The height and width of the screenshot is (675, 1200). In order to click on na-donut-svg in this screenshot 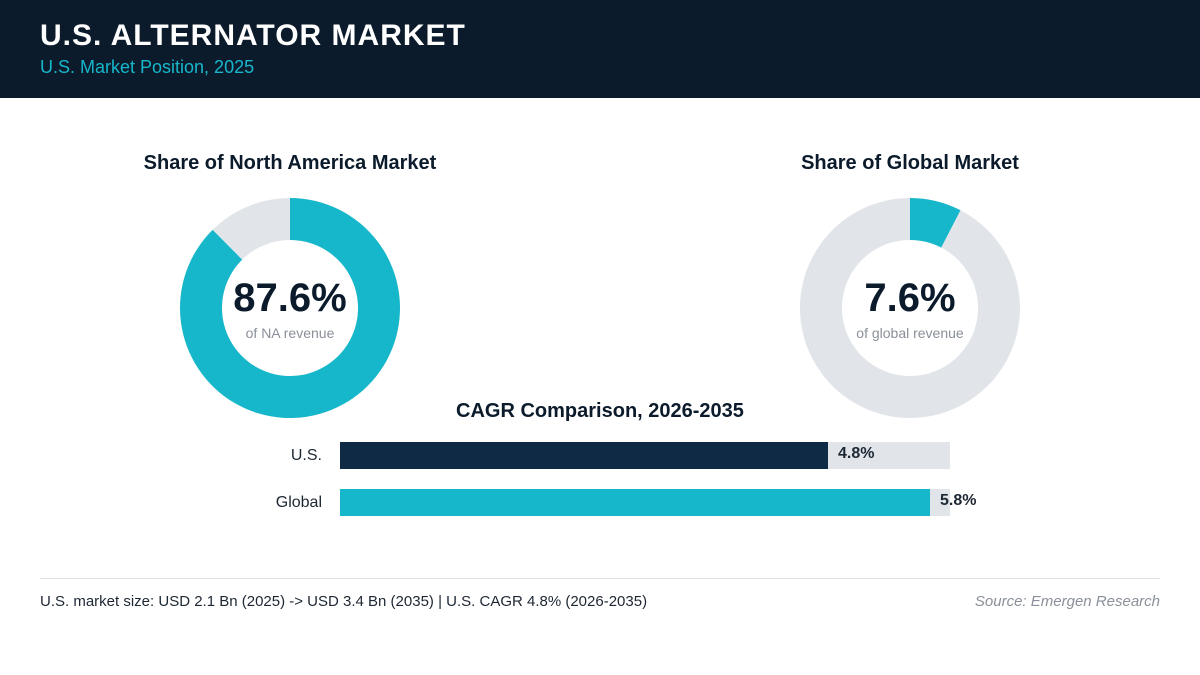, I will do `click(289, 308)`.